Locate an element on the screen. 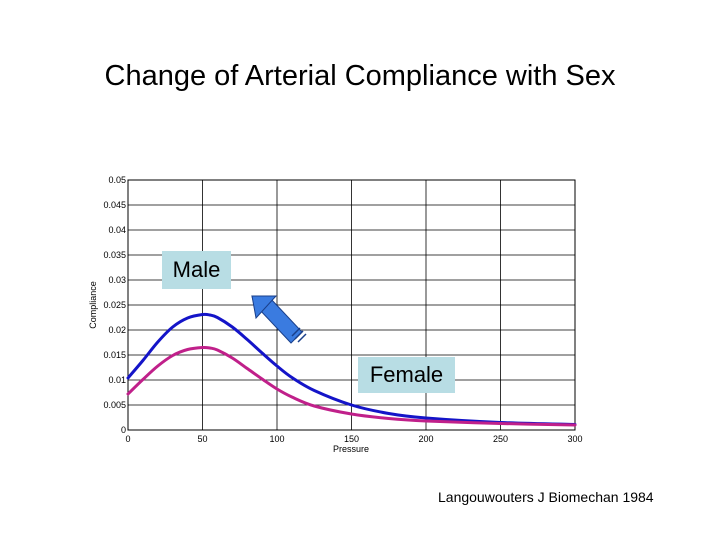  y-tick-label: 0.05 is located at coordinates (117, 180).